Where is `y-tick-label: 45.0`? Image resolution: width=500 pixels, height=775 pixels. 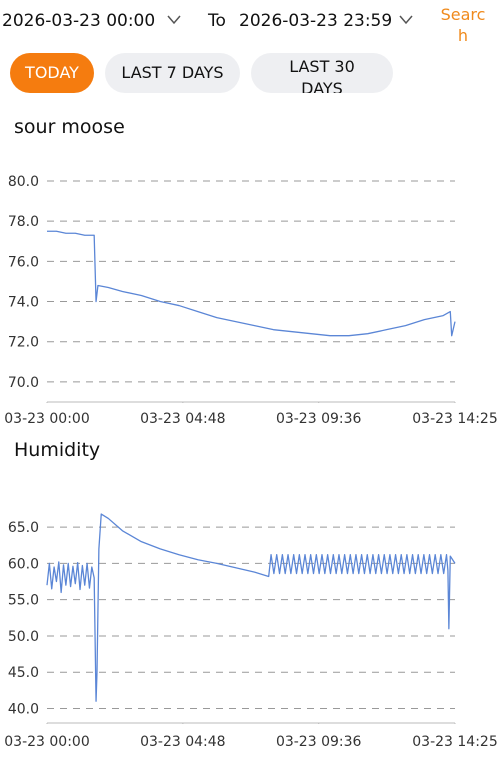 y-tick-label: 45.0 is located at coordinates (23, 673).